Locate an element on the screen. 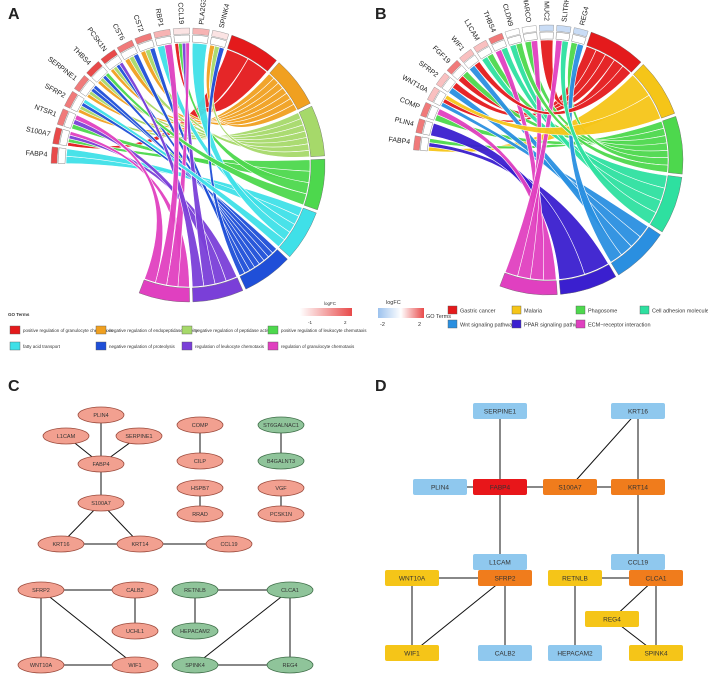 This screenshot has width=708, height=681. network-node: COMP is located at coordinates (200, 425).